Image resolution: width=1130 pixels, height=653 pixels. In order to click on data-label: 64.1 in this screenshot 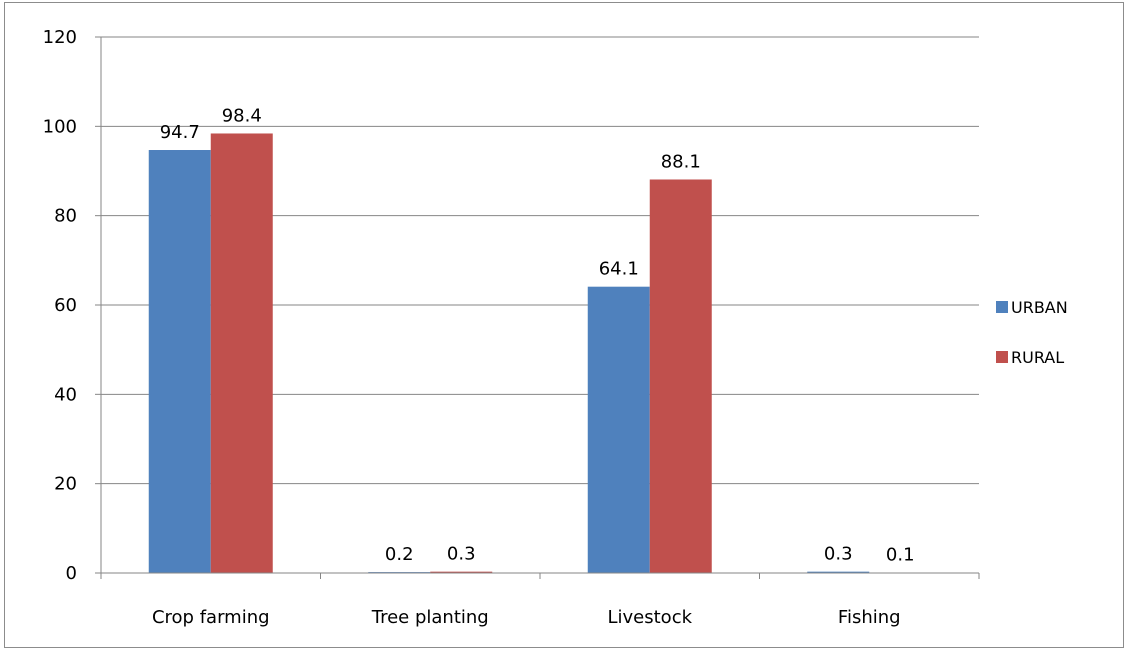, I will do `click(619, 269)`.